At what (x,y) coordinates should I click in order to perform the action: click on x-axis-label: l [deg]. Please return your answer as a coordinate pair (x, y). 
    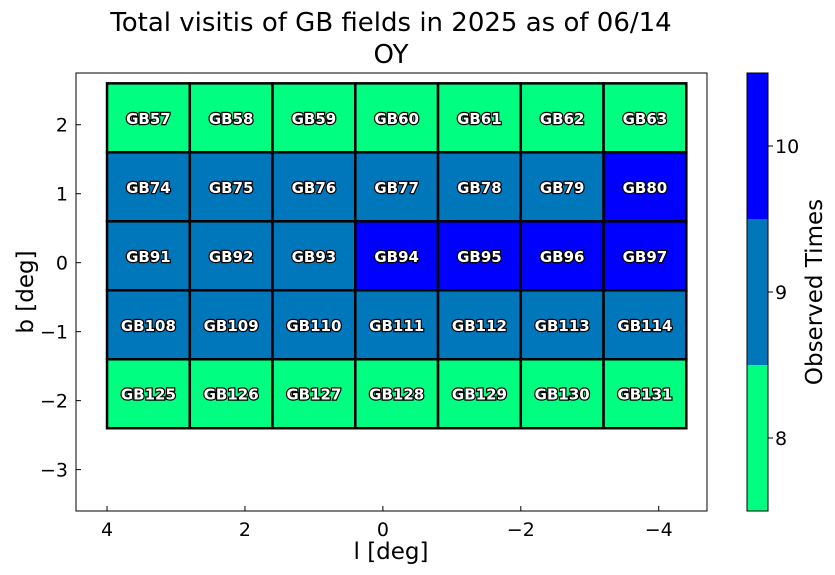
    Looking at the image, I should click on (391, 552).